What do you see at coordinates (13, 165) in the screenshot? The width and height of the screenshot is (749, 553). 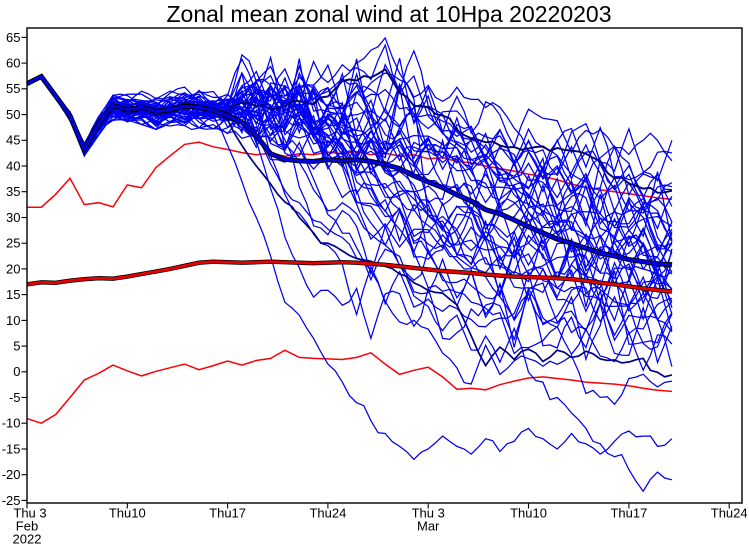 I see `svg-text: 40` at bounding box center [13, 165].